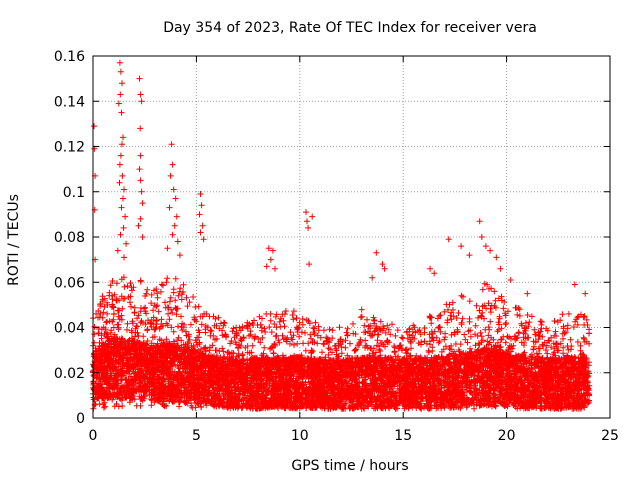 This screenshot has width=640, height=480. Describe the element at coordinates (93, 436) in the screenshot. I see `x-tick-label: 0` at that location.